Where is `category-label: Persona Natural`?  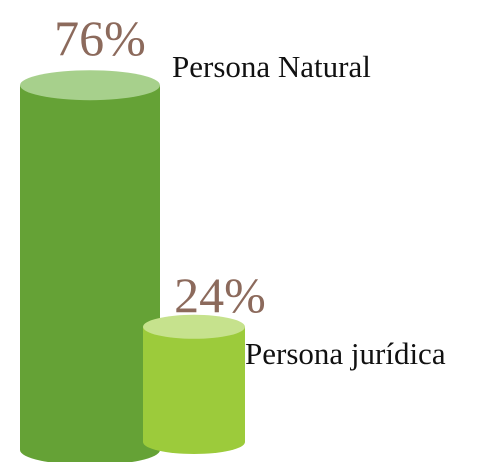
category-label: Persona Natural is located at coordinates (271, 66).